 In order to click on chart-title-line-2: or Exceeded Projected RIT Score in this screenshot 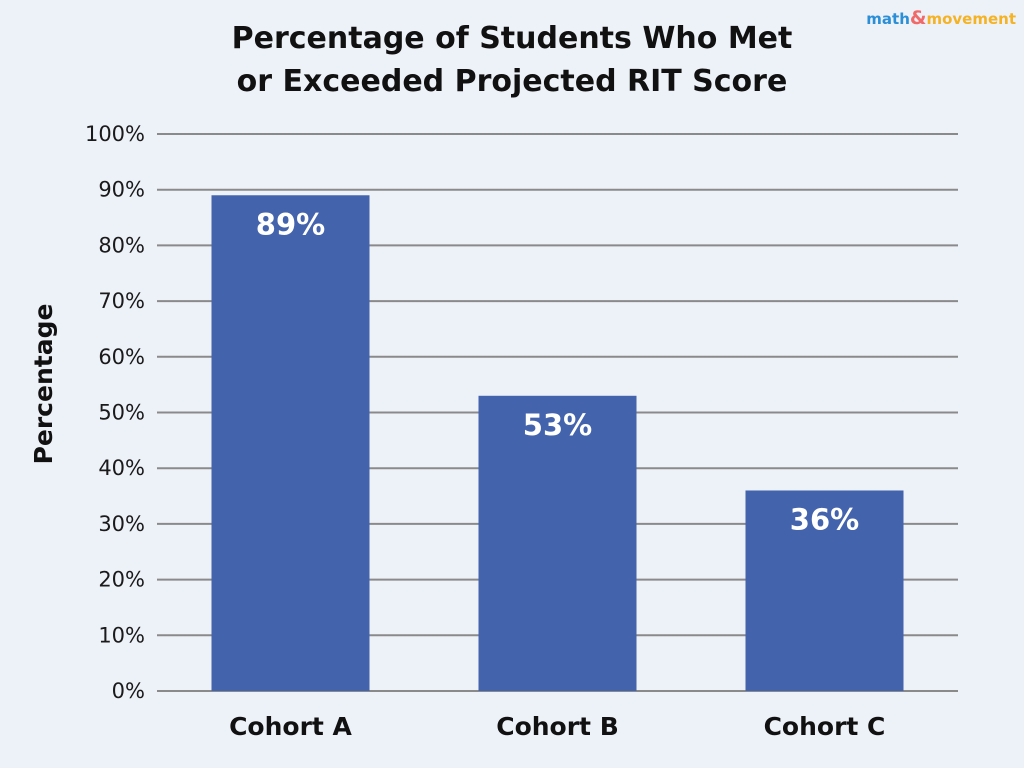, I will do `click(512, 81)`.